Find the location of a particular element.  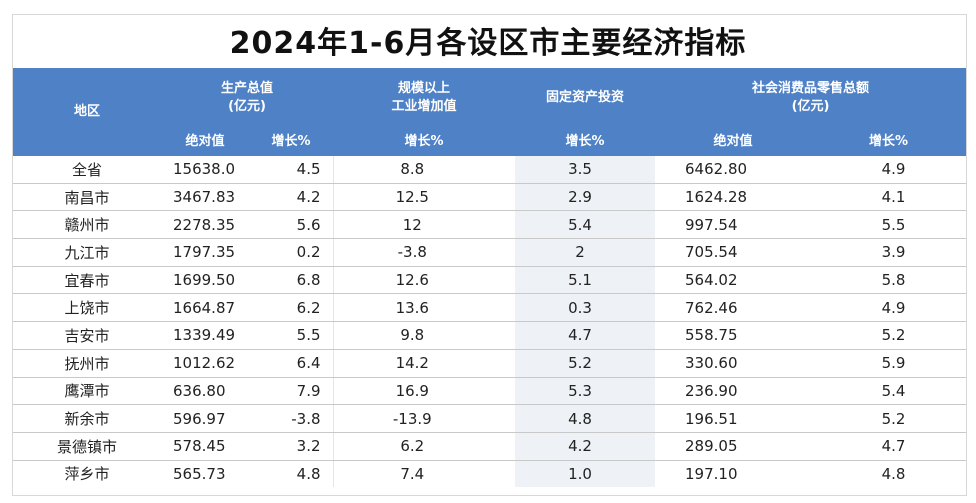

cell-retail: 762.46 is located at coordinates (733, 308).